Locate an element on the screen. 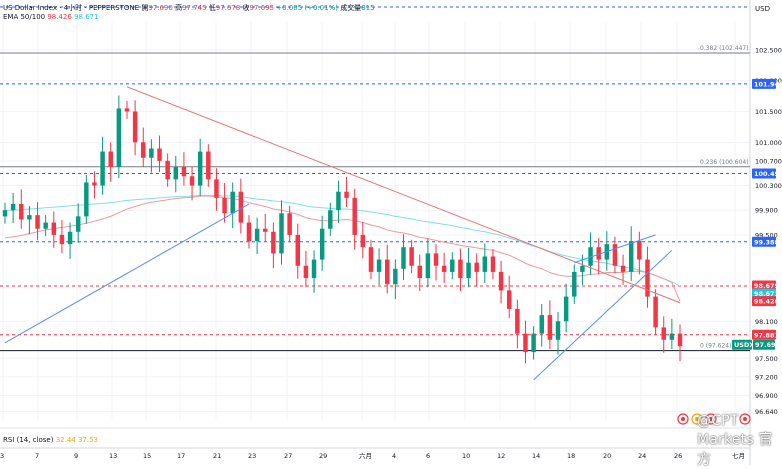 The image size is (782, 469). time-tick-label: 23 is located at coordinates (252, 456).